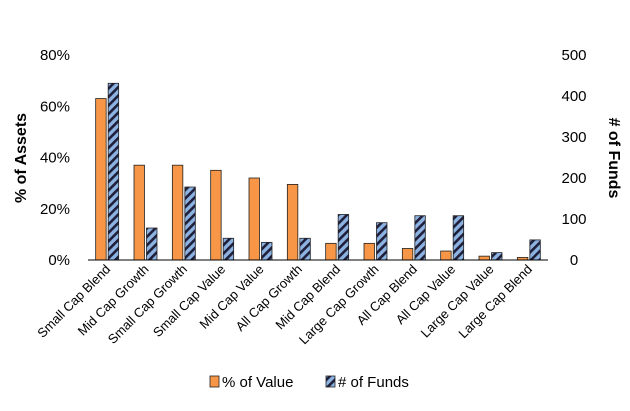 This screenshot has height=411, width=630. I want to click on y-left-tick-label: 40%, so click(55, 158).